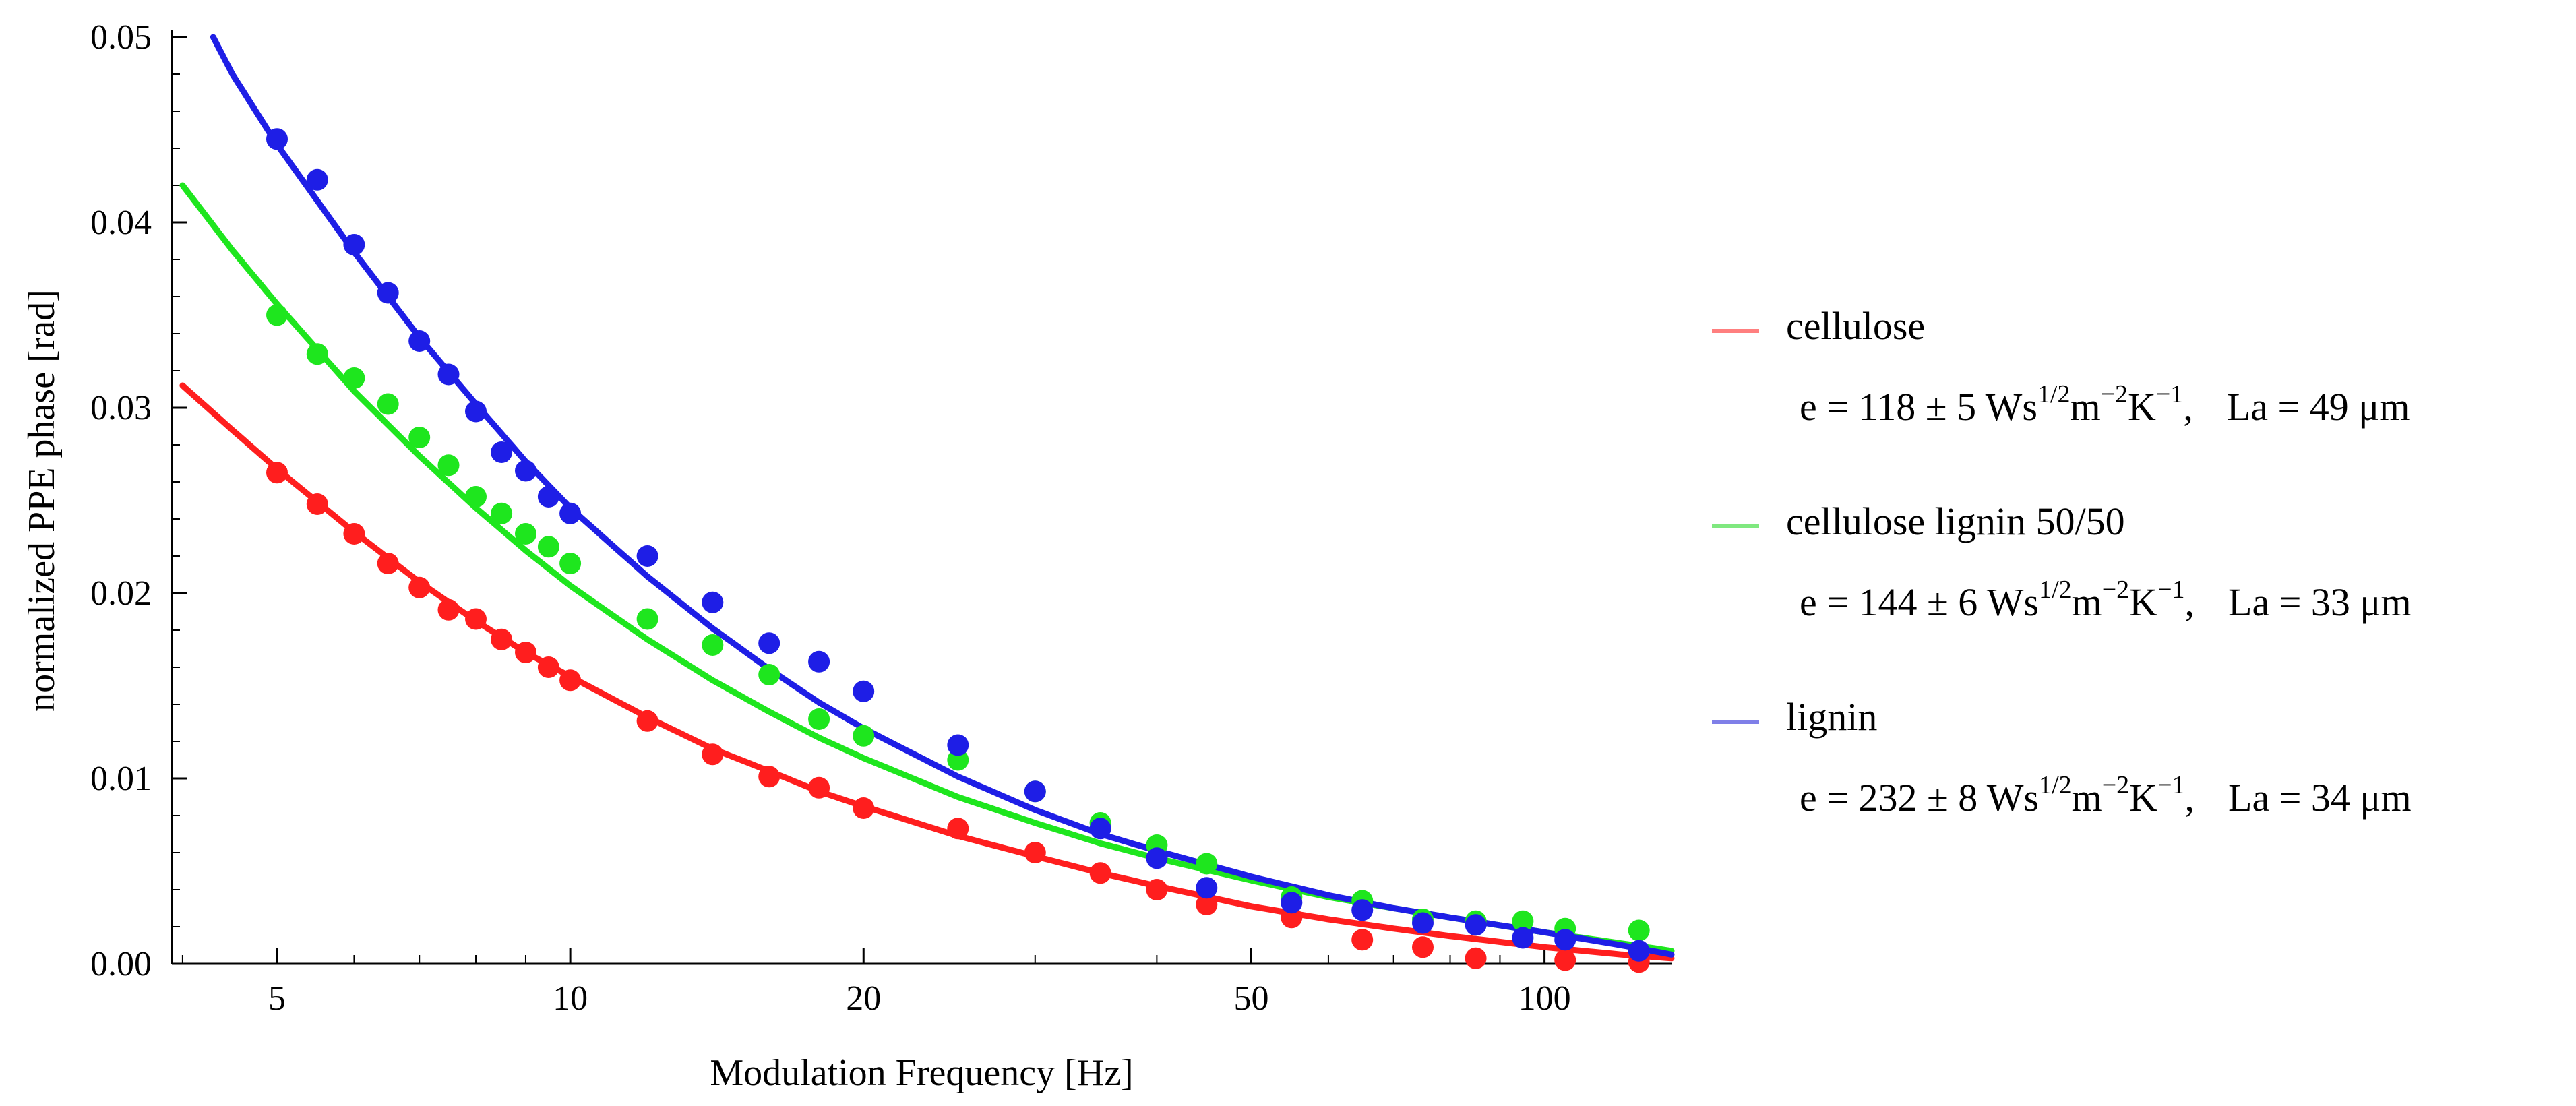 This screenshot has height=1106, width=2576. I want to click on y-tick-label: 0.03, so click(121, 408).